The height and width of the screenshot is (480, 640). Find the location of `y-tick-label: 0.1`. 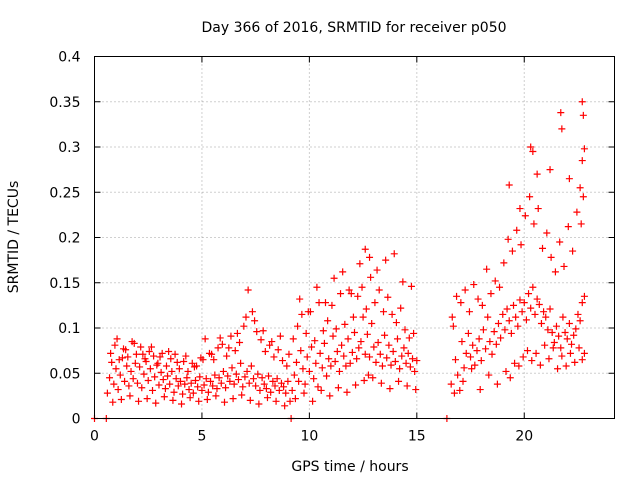

y-tick-label: 0.1 is located at coordinates (69, 329).